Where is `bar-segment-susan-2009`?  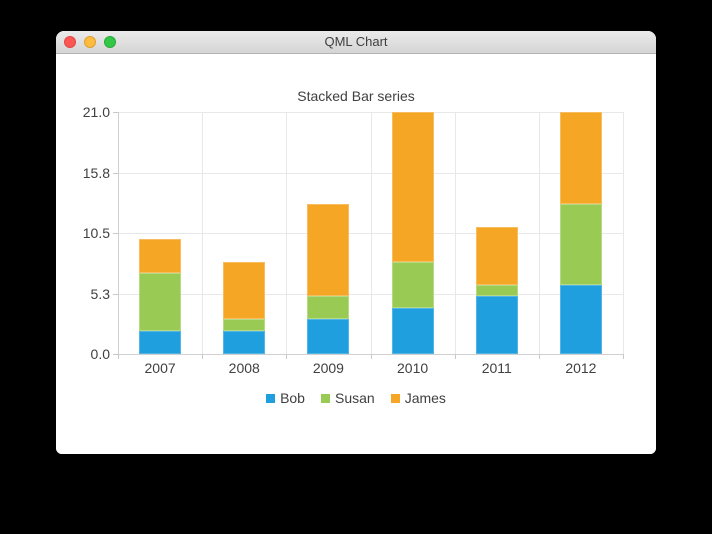
bar-segment-susan-2009 is located at coordinates (328, 308).